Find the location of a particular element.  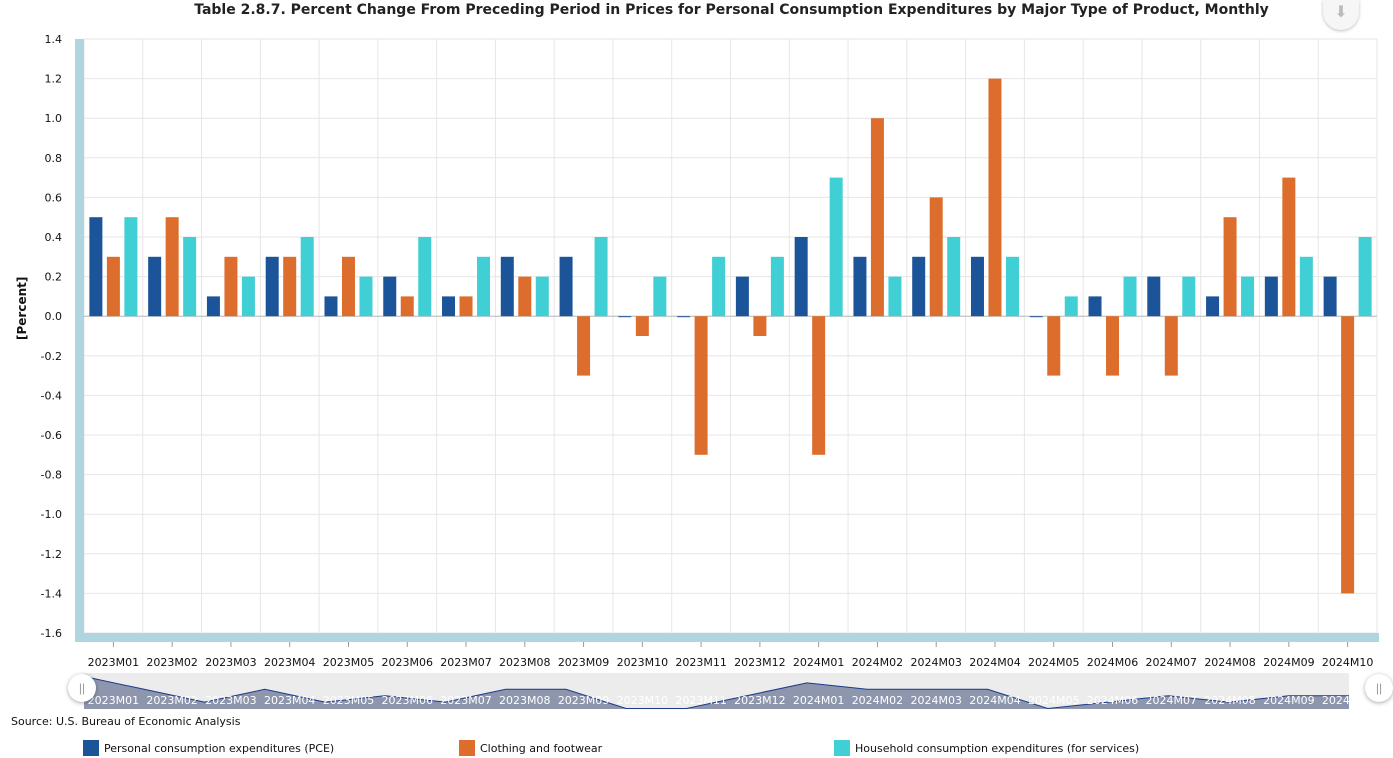

bar-1-2023M12 is located at coordinates (760, 326).